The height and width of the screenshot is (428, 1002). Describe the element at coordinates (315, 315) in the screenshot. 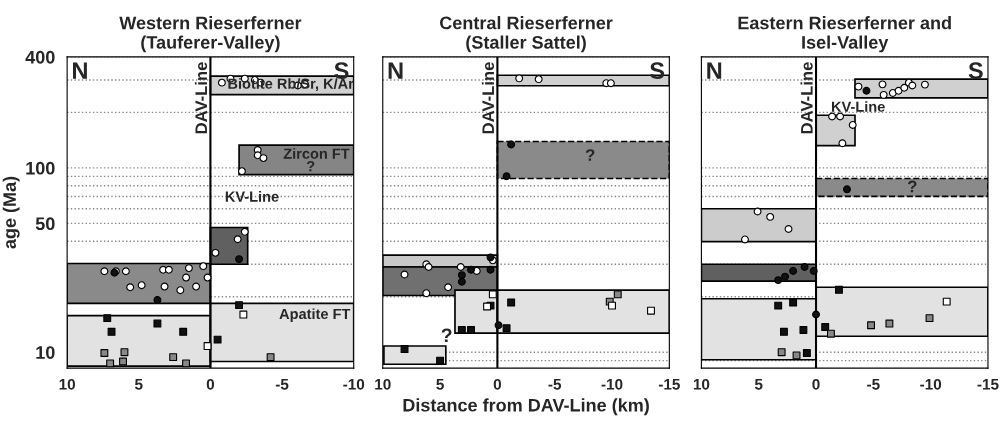

I see `annotation: Apatite FT` at that location.